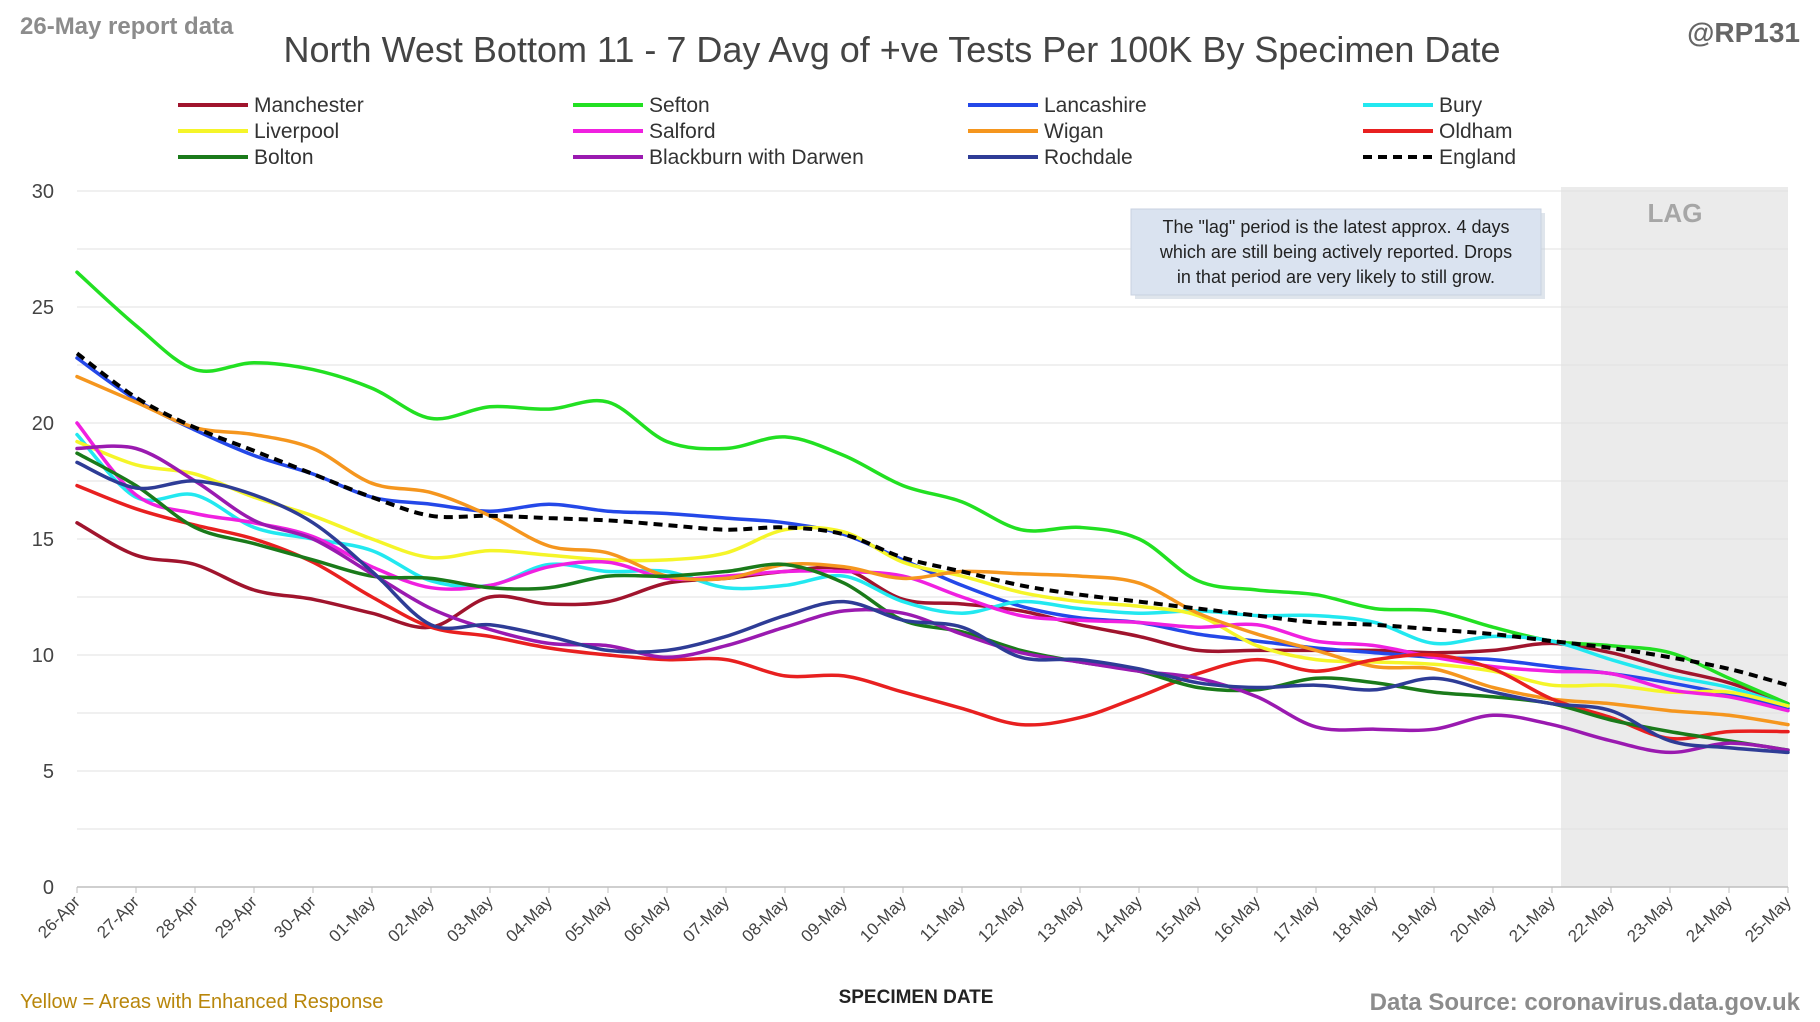 This screenshot has height=1022, width=1820. I want to click on legend-label-sefton: Sefton, so click(679, 105).